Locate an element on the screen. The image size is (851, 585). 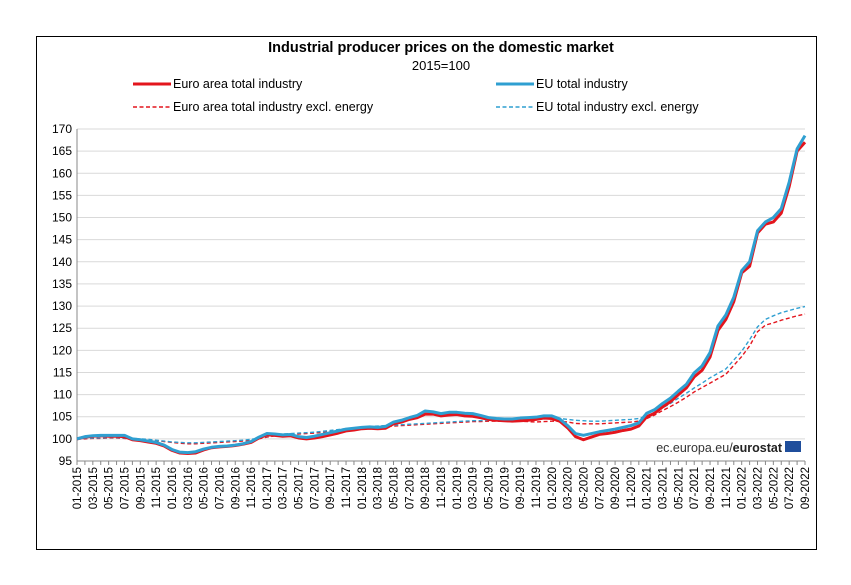
x-tick-label: 07-2022 is located at coordinates (790, 488).